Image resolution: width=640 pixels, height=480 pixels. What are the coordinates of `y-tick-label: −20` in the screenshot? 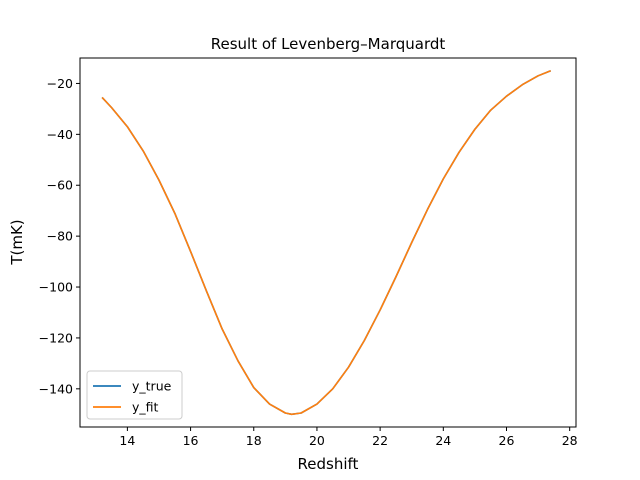 It's located at (60, 83).